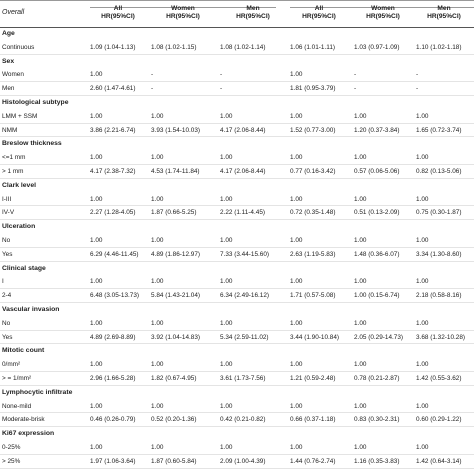  What do you see at coordinates (7, 254) in the screenshot?
I see `row-label: Yes` at bounding box center [7, 254].